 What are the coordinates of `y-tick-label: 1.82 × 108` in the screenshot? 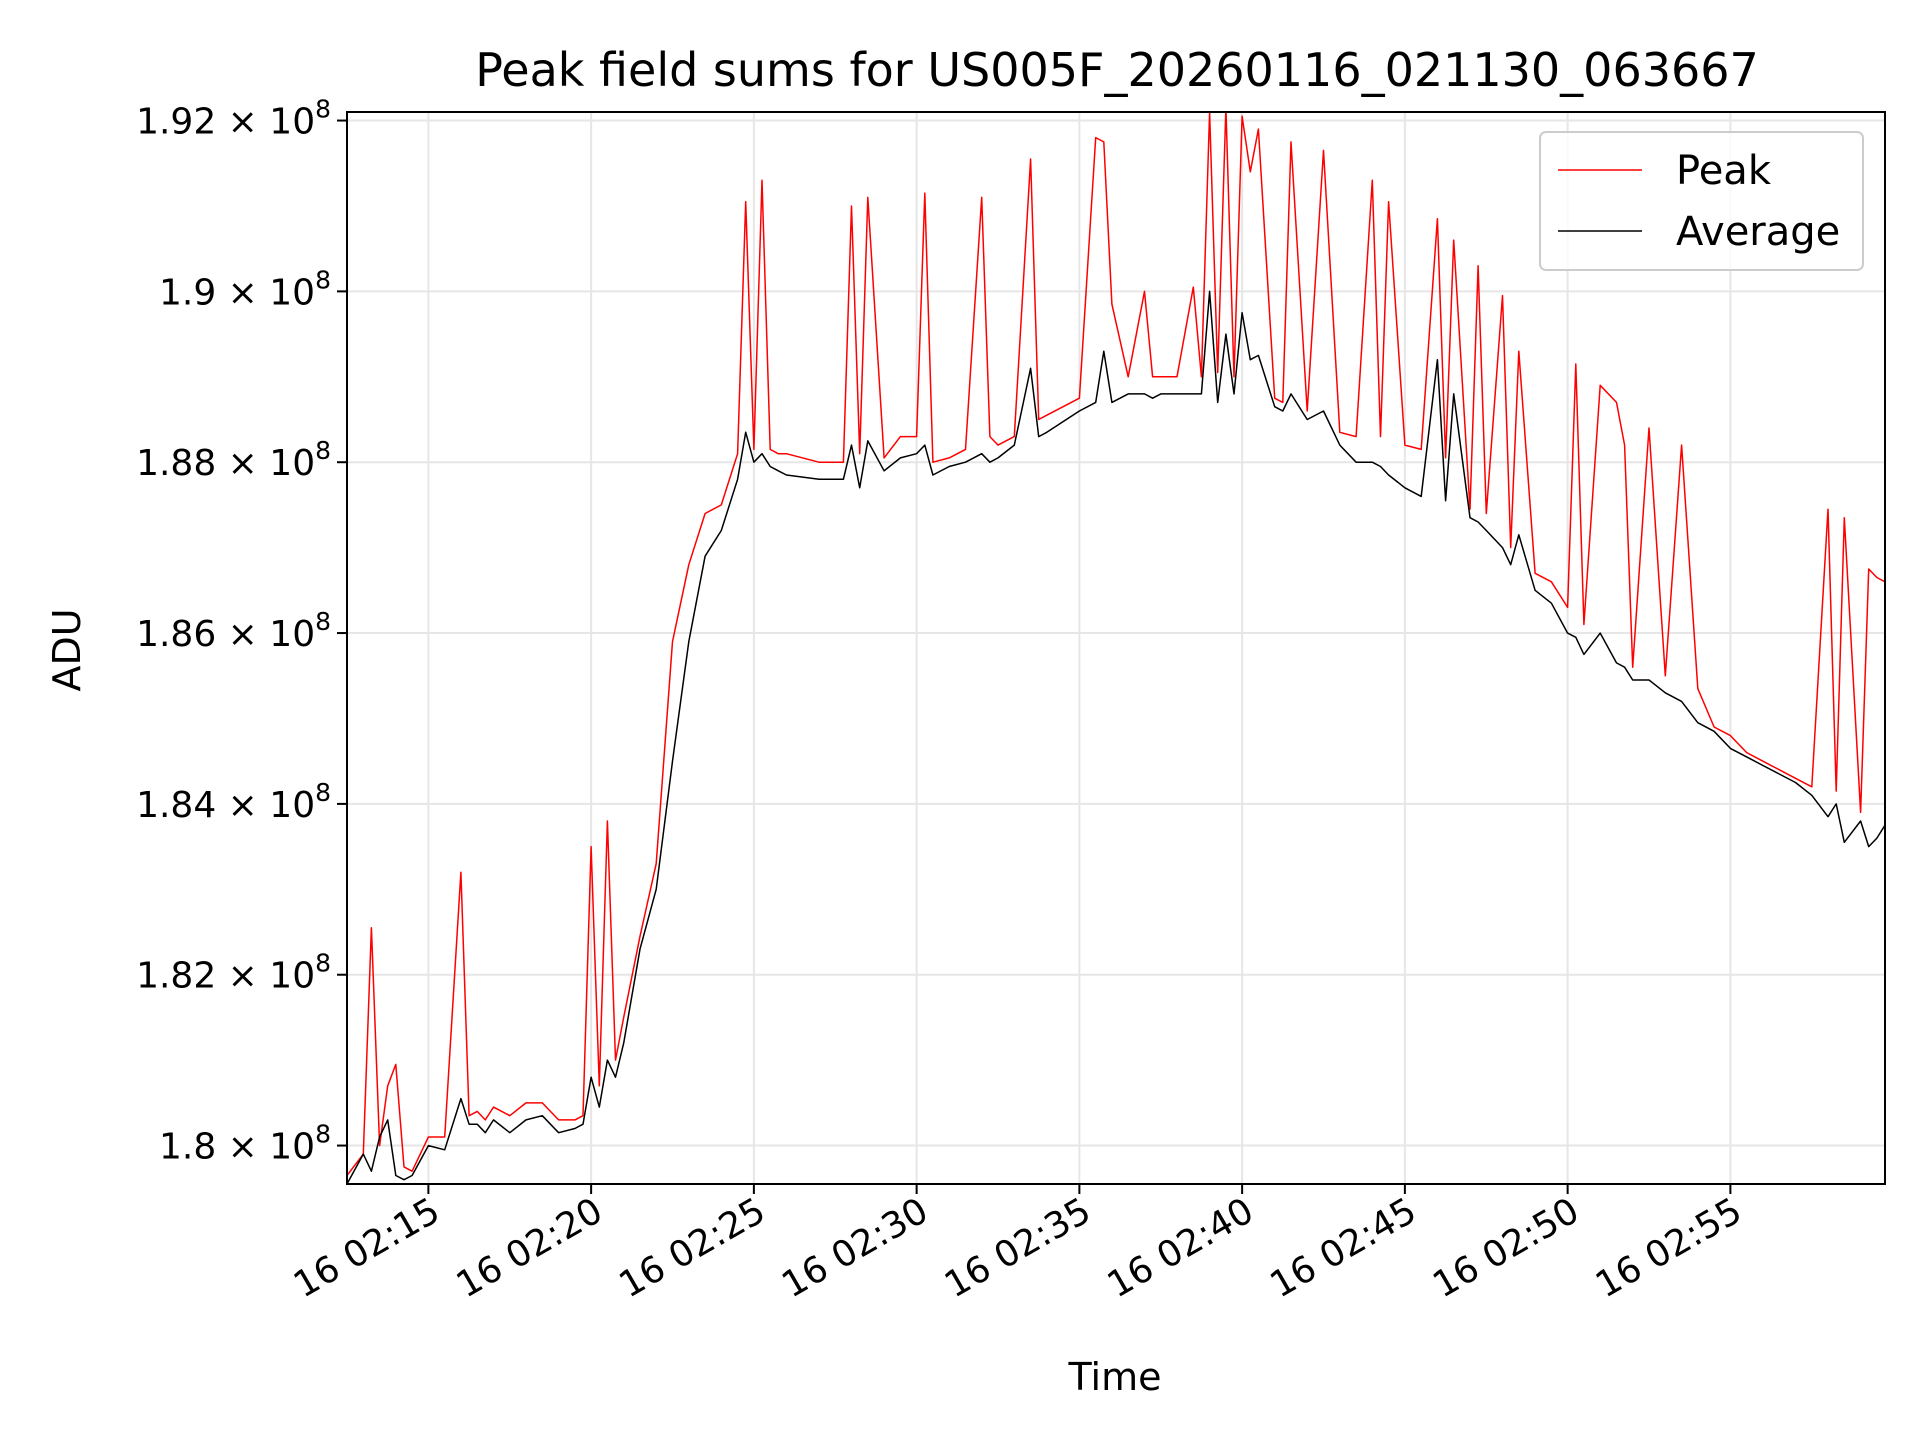 It's located at (233, 973).